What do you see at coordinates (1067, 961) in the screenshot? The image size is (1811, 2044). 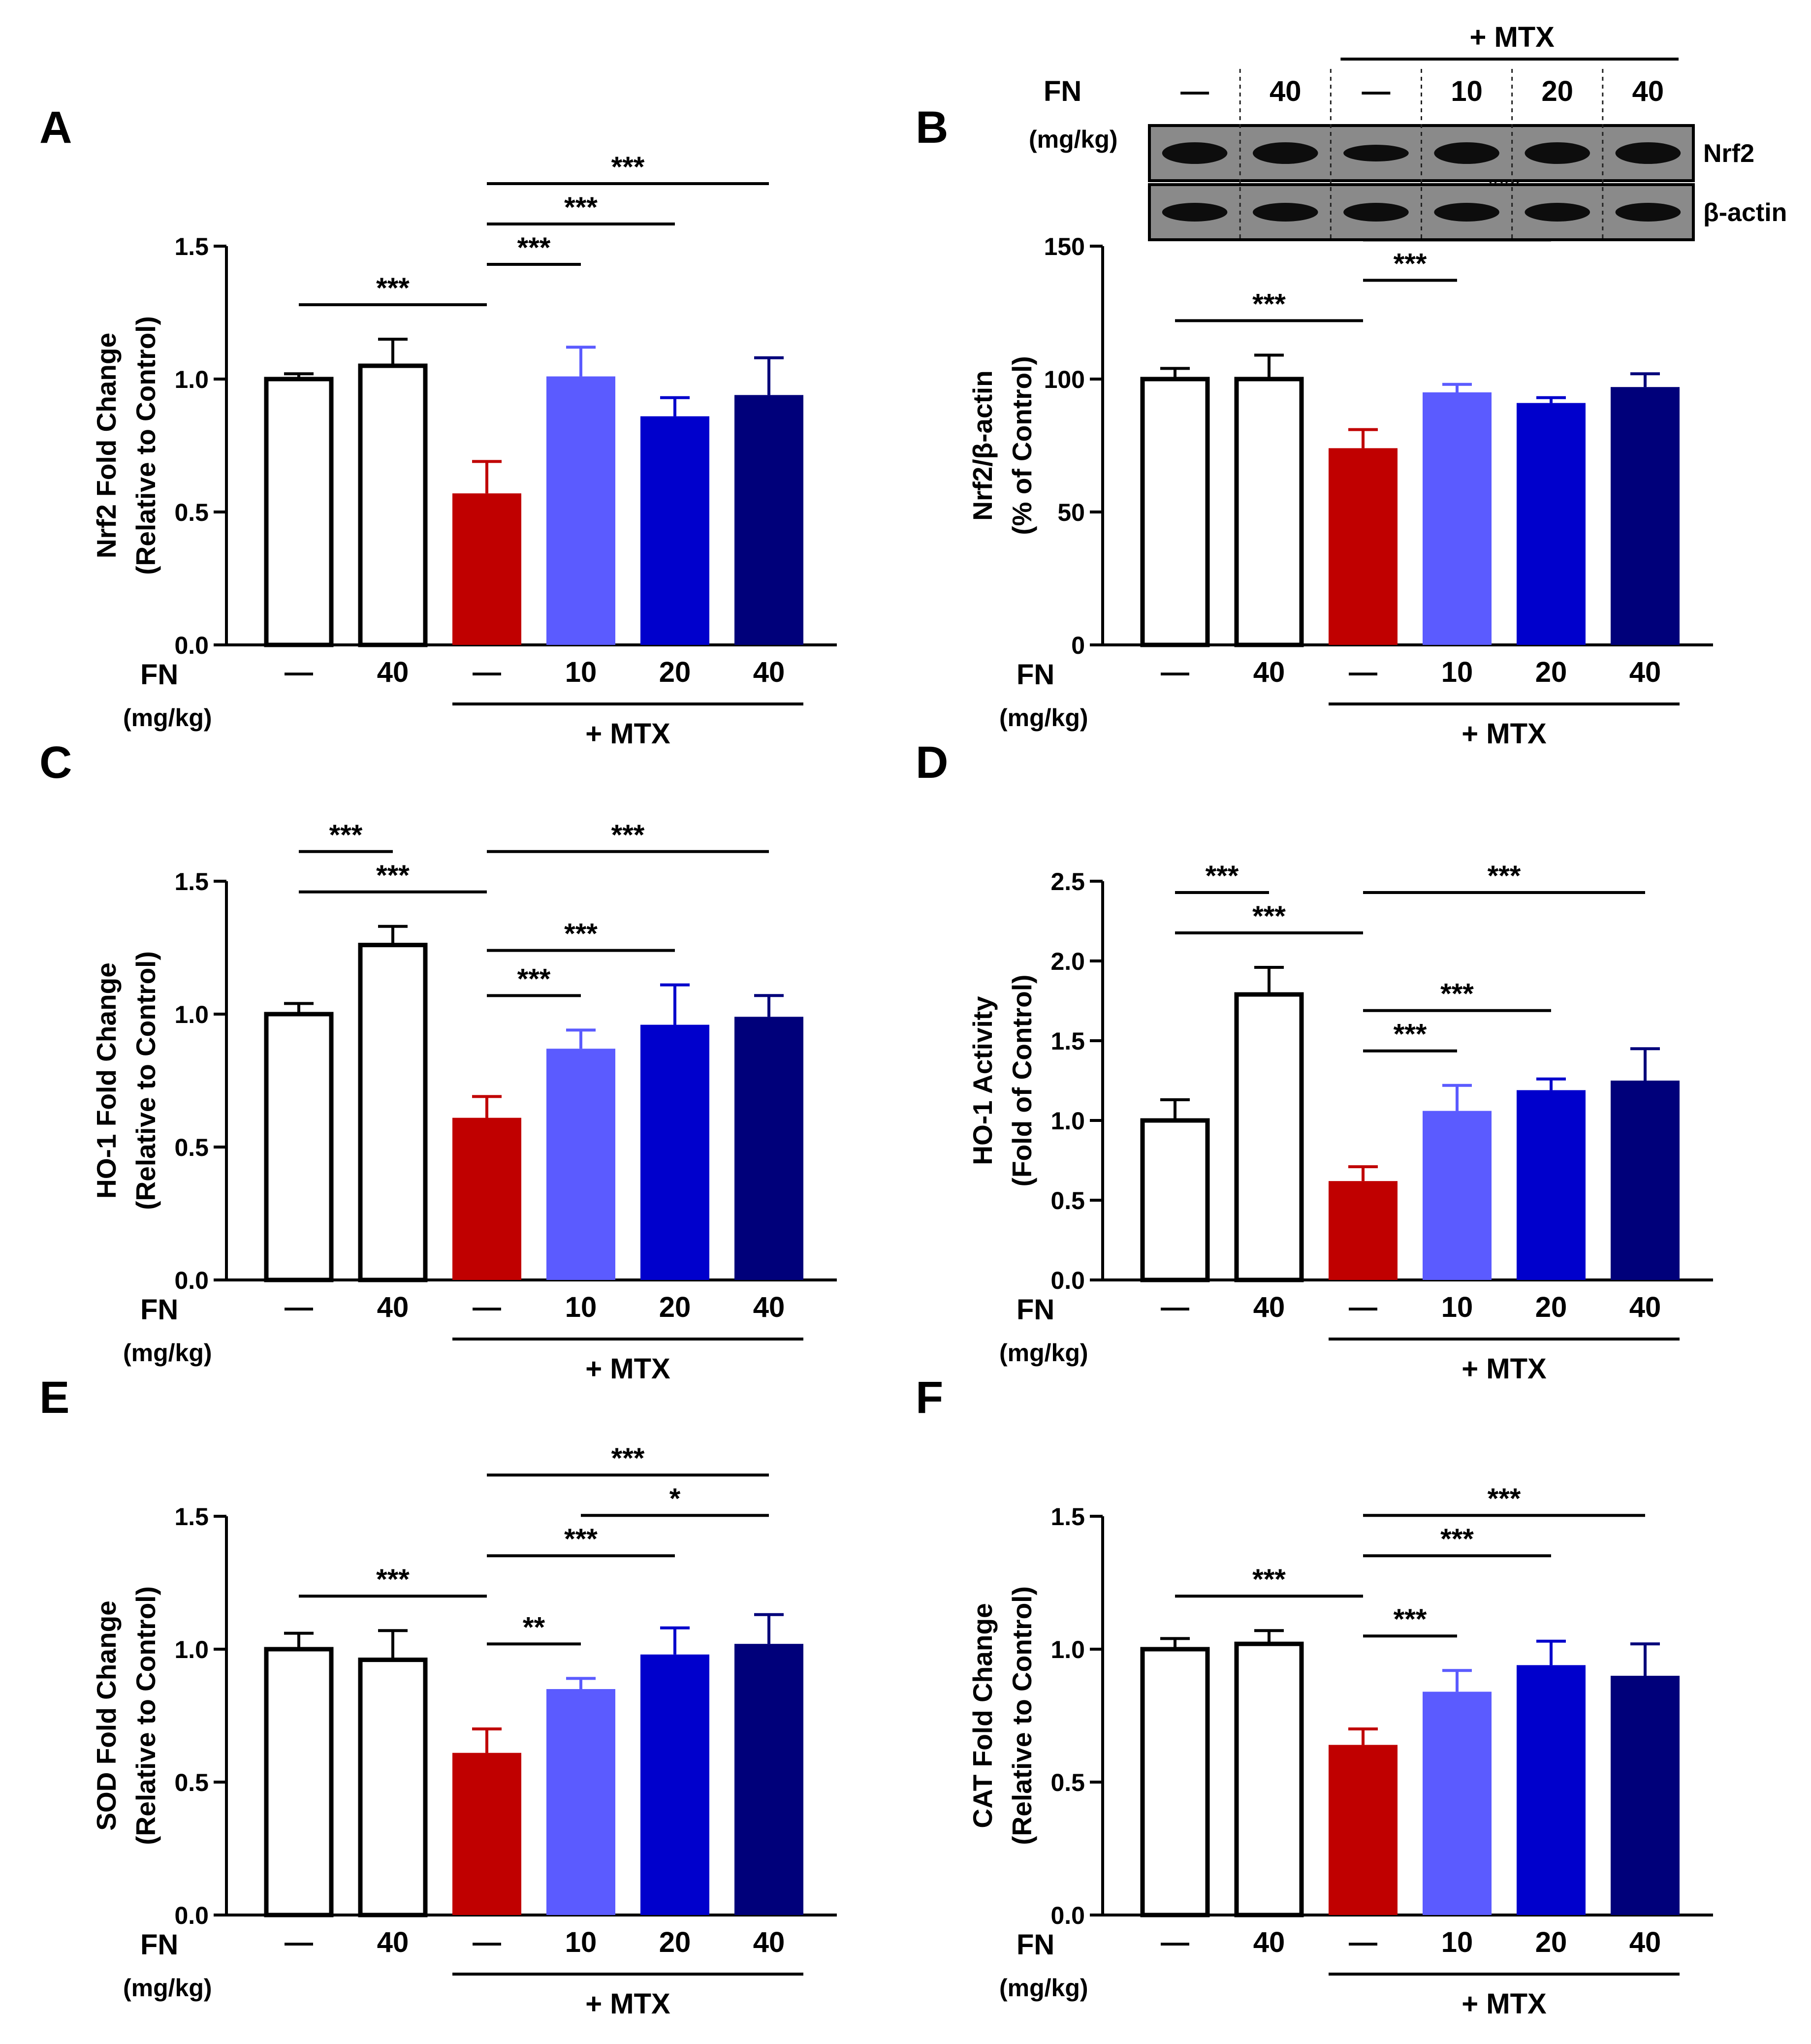 I see `y-tick-label: 2.0` at bounding box center [1067, 961].